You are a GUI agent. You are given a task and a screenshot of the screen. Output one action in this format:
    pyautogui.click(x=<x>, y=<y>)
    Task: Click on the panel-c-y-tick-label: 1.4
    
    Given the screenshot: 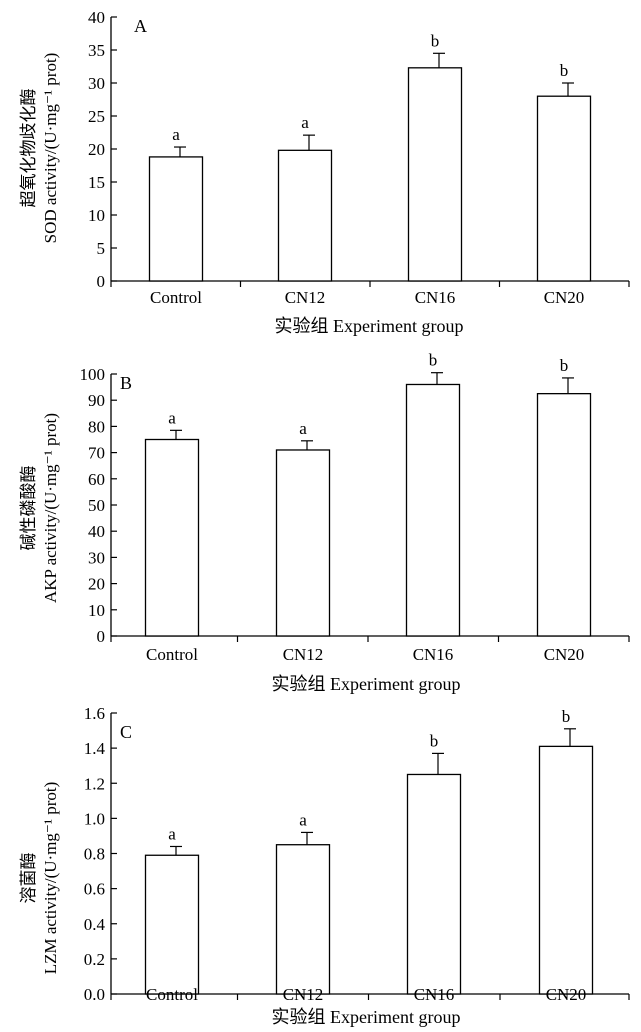 What is the action you would take?
    pyautogui.click(x=95, y=748)
    